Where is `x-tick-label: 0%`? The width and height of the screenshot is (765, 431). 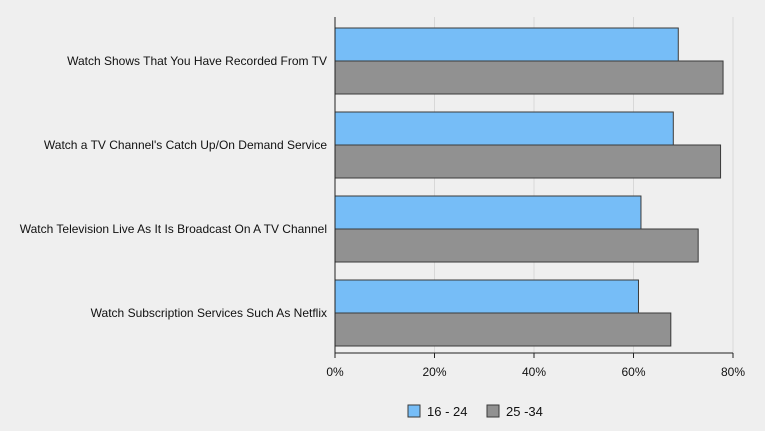 x-tick-label: 0% is located at coordinates (335, 372).